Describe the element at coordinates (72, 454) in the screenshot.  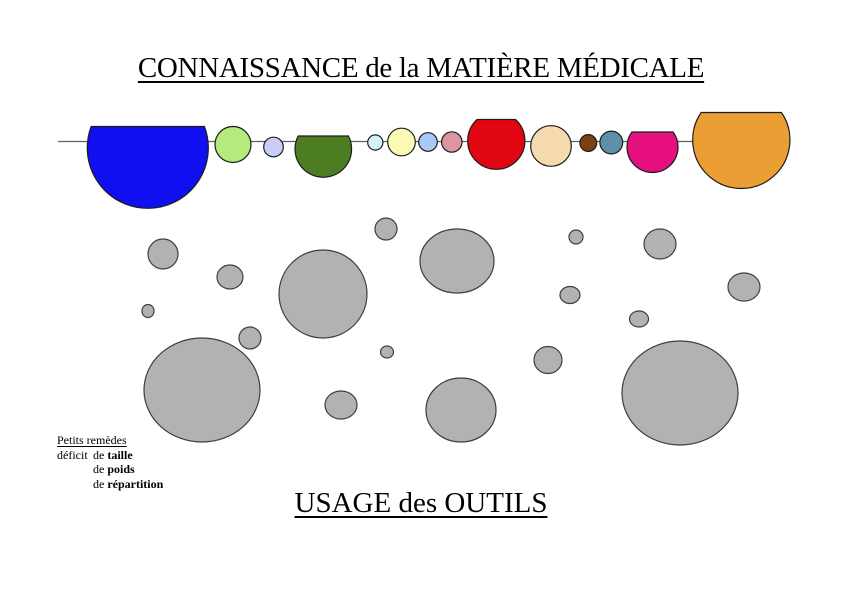
I see `legend-prefix: déficit` at that location.